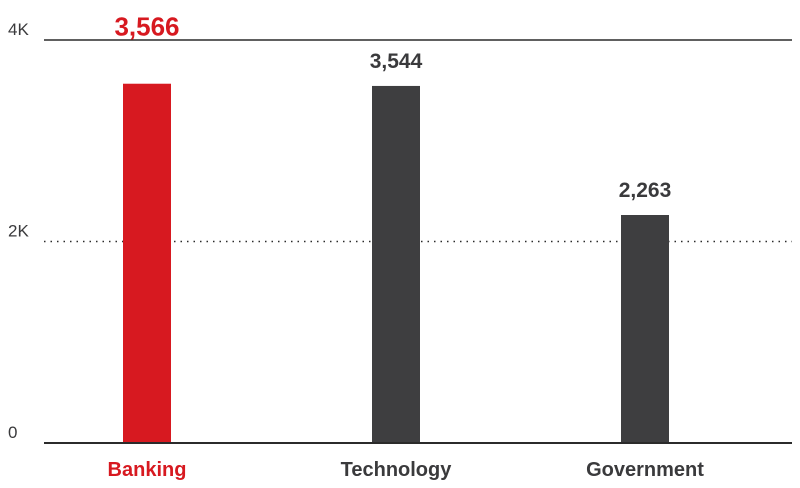  I want to click on y-axis-ticks: 0 2K 4K, so click(18, 231).